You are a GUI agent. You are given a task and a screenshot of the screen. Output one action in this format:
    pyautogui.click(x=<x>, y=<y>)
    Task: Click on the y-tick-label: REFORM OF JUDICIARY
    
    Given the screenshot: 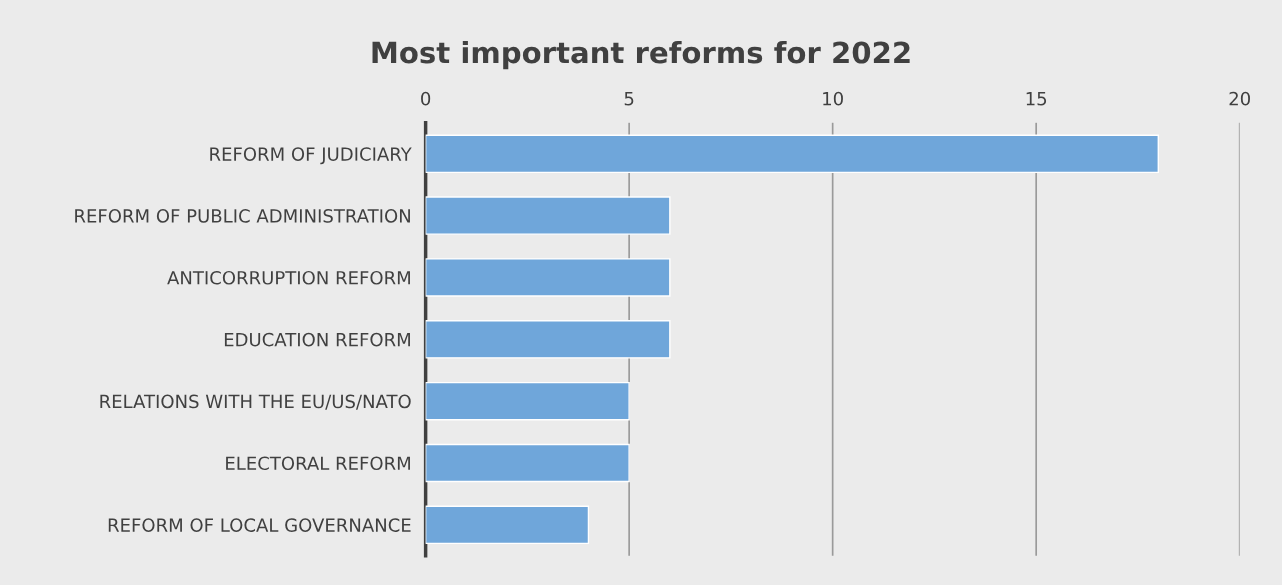 What is the action you would take?
    pyautogui.click(x=311, y=156)
    